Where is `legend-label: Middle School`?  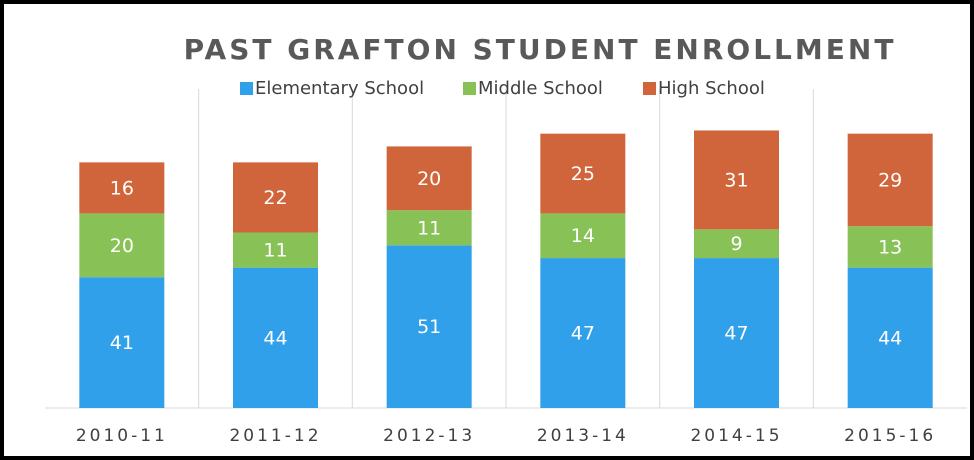
legend-label: Middle School is located at coordinates (540, 88).